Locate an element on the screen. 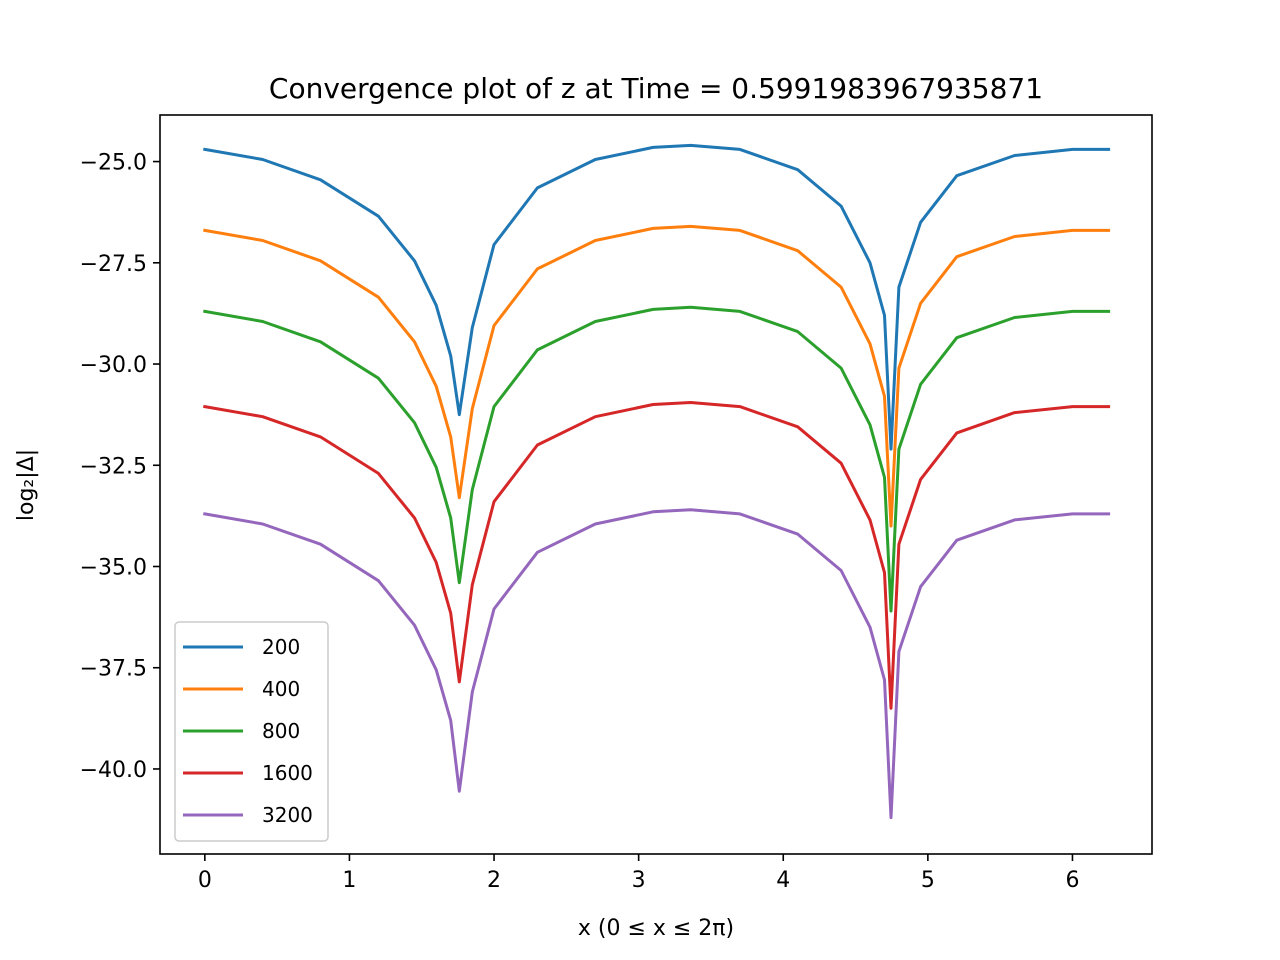  legend-label: 3200 is located at coordinates (287, 815).